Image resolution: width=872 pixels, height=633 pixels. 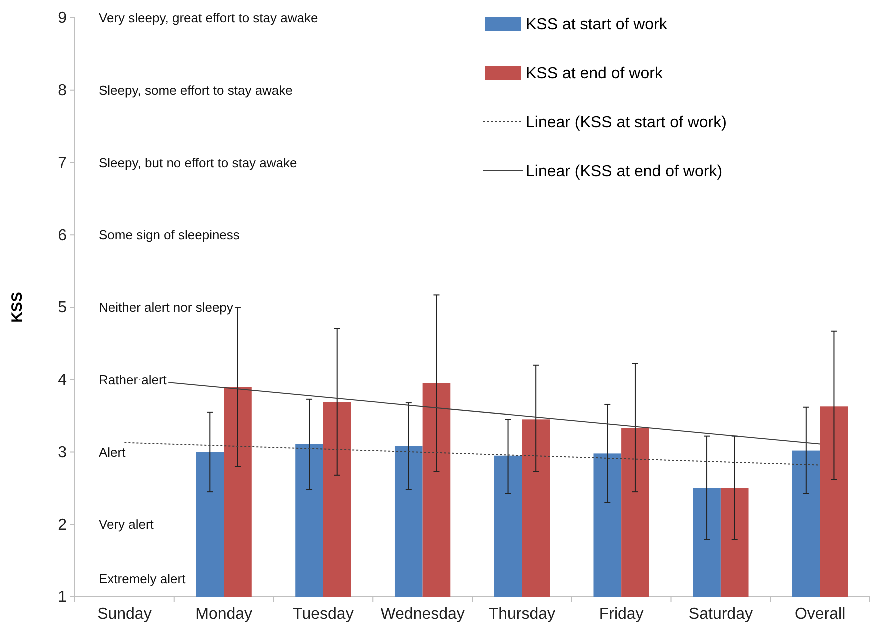 What do you see at coordinates (198, 162) in the screenshot?
I see `annotation: Sleepy, but no effort to stay awake` at bounding box center [198, 162].